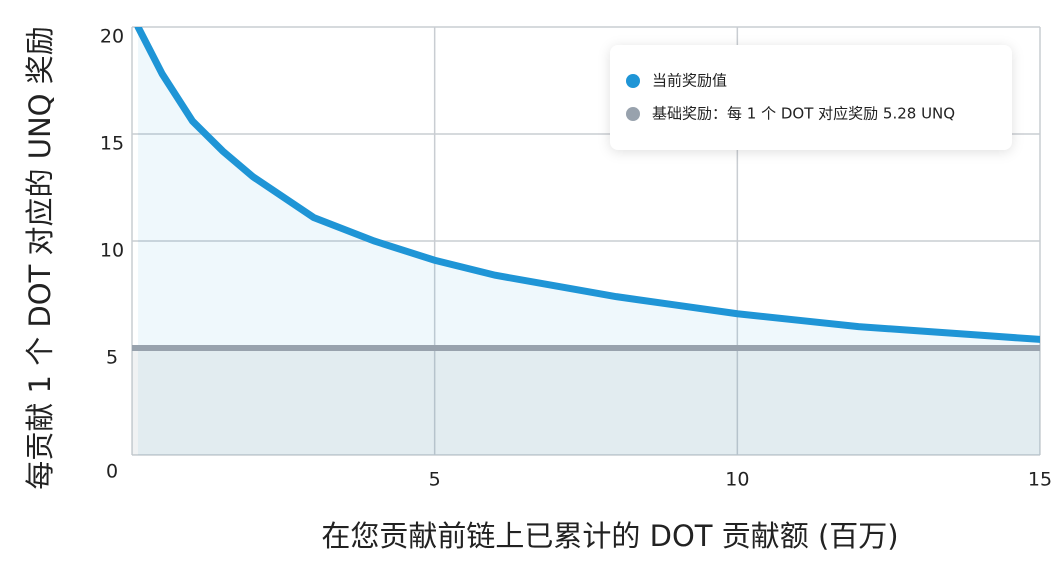 Image resolution: width=1064 pixels, height=568 pixels. Describe the element at coordinates (112, 37) in the screenshot. I see `y-tick-label: 20` at that location.